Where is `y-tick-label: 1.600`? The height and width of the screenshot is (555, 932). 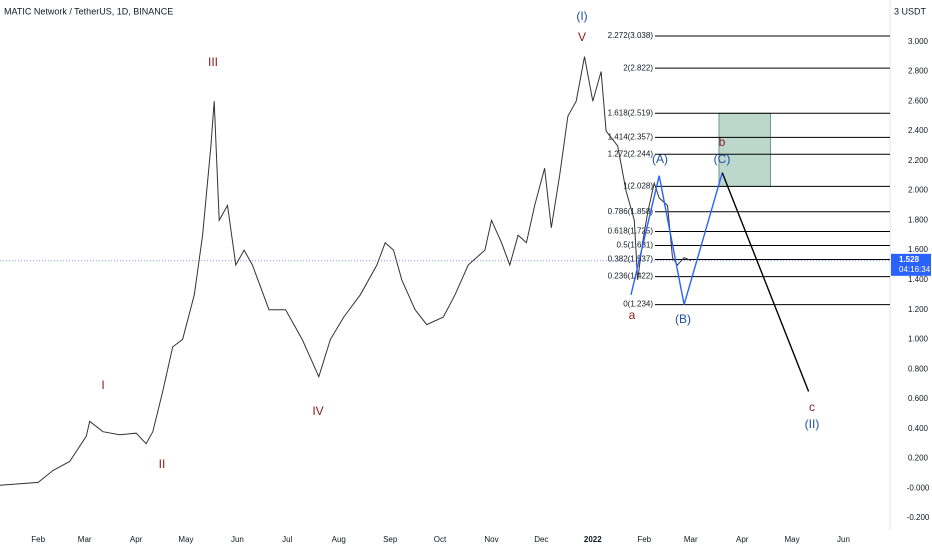
y-tick-label: 1.600 is located at coordinates (918, 249).